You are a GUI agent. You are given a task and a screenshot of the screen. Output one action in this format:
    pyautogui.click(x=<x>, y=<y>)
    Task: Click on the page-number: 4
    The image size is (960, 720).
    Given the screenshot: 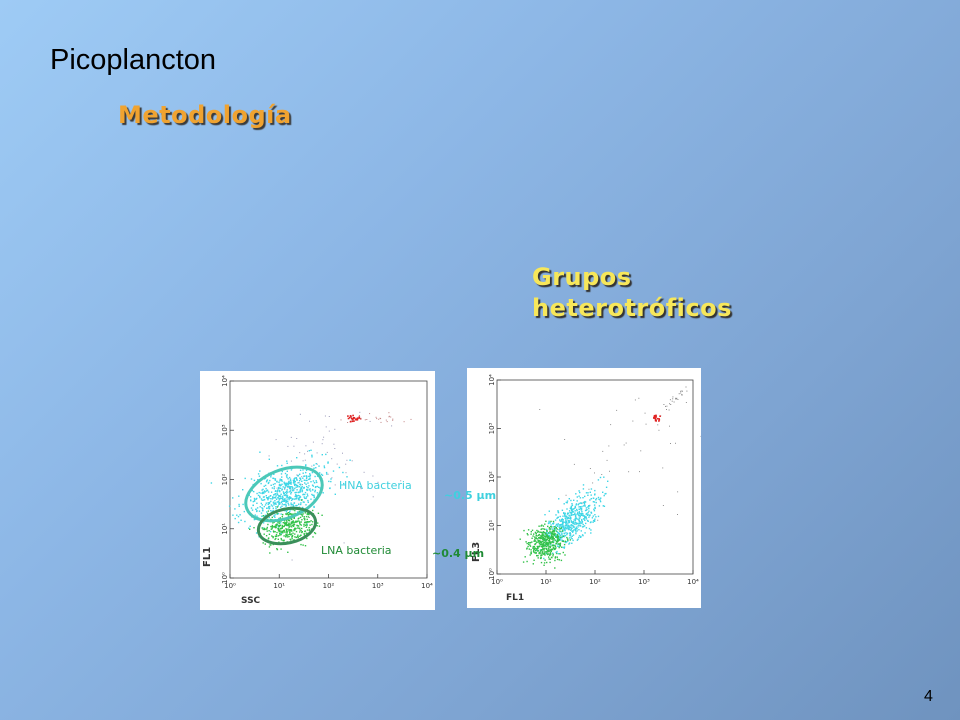 What is the action you would take?
    pyautogui.click(x=928, y=696)
    